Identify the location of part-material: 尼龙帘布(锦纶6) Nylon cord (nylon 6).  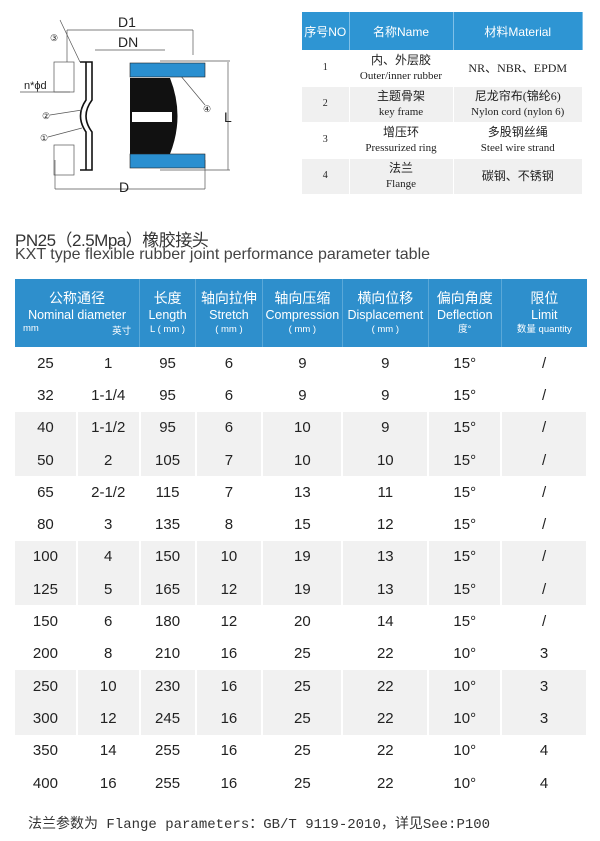
(518, 104).